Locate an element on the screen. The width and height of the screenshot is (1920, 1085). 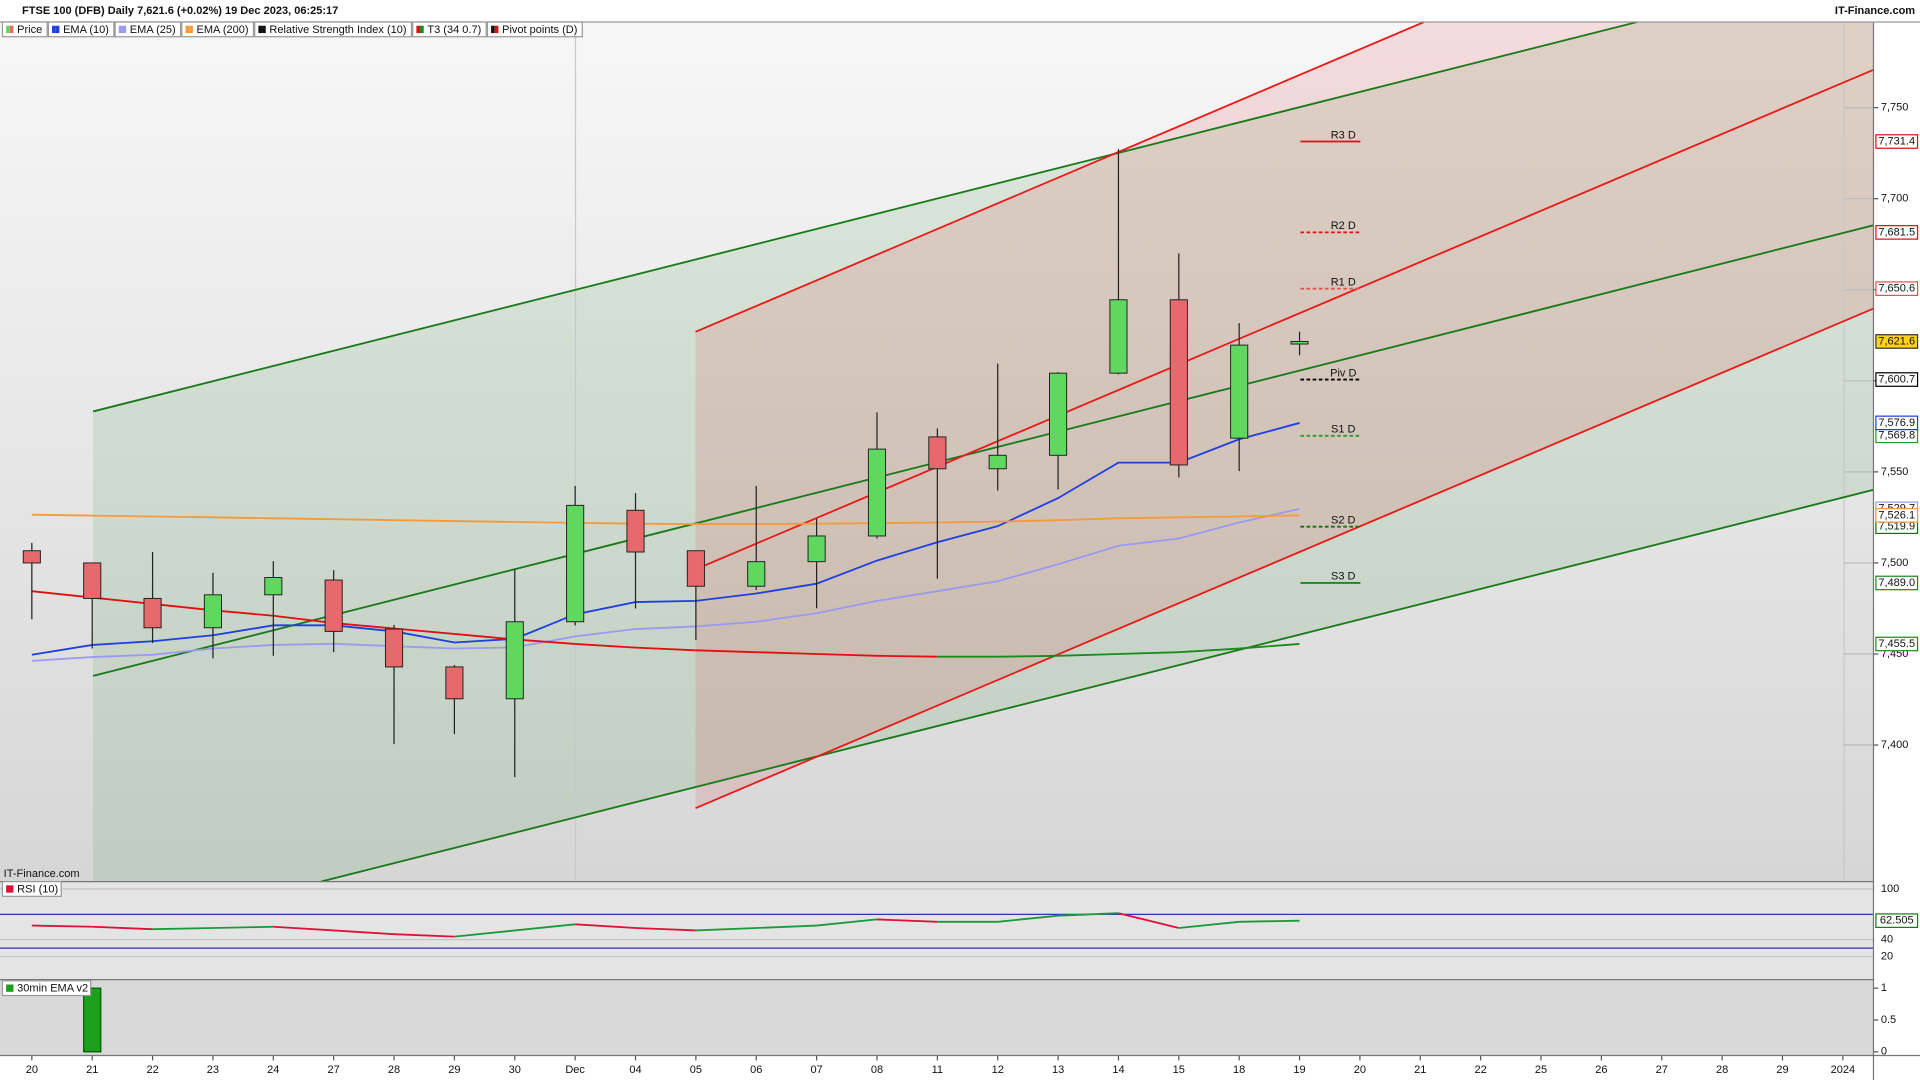
legend-label: EMA (10) is located at coordinates (86, 30).